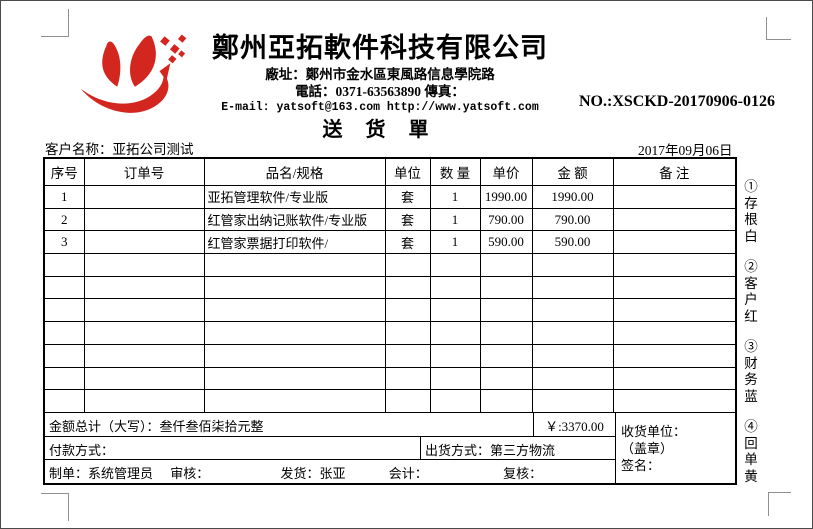 The height and width of the screenshot is (529, 813). What do you see at coordinates (751, 291) in the screenshot?
I see `copy-customer-red: ②客户红` at bounding box center [751, 291].